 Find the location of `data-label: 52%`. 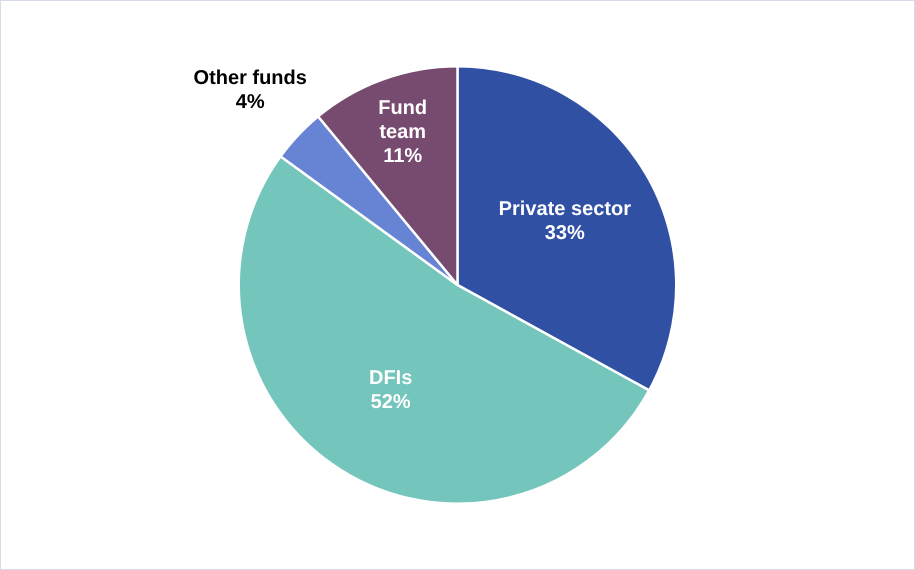

data-label: 52% is located at coordinates (390, 401).